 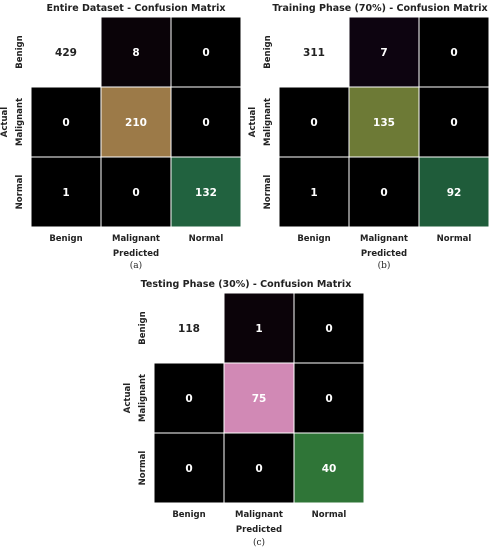 What do you see at coordinates (136, 265) in the screenshot?
I see `subfigure-caption: (a)` at bounding box center [136, 265].